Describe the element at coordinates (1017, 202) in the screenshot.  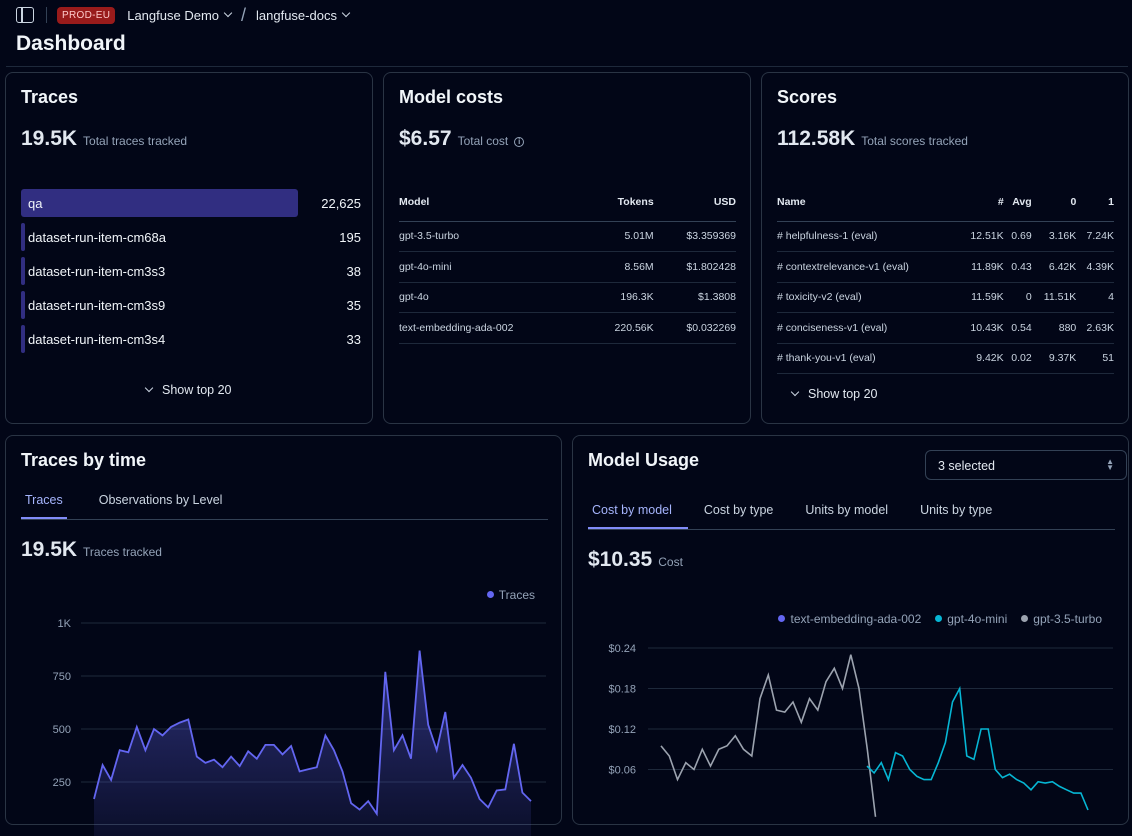
I see `column-header: Avg` at that location.